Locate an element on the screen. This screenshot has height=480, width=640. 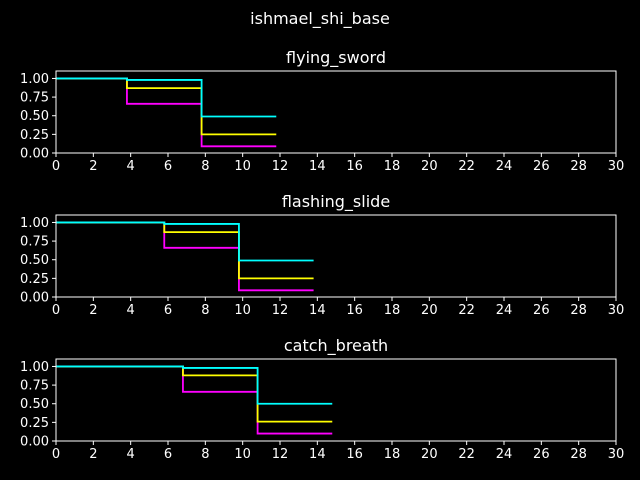
figure-title: ishmael_shi_base is located at coordinates (320, 19).